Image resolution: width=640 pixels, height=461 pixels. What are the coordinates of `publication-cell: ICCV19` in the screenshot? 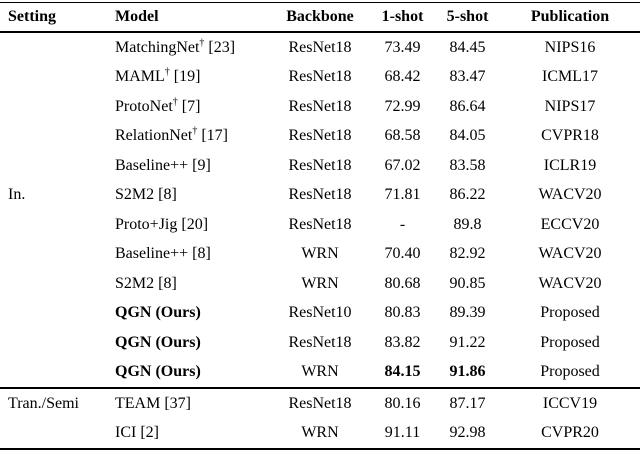 It's located at (570, 403).